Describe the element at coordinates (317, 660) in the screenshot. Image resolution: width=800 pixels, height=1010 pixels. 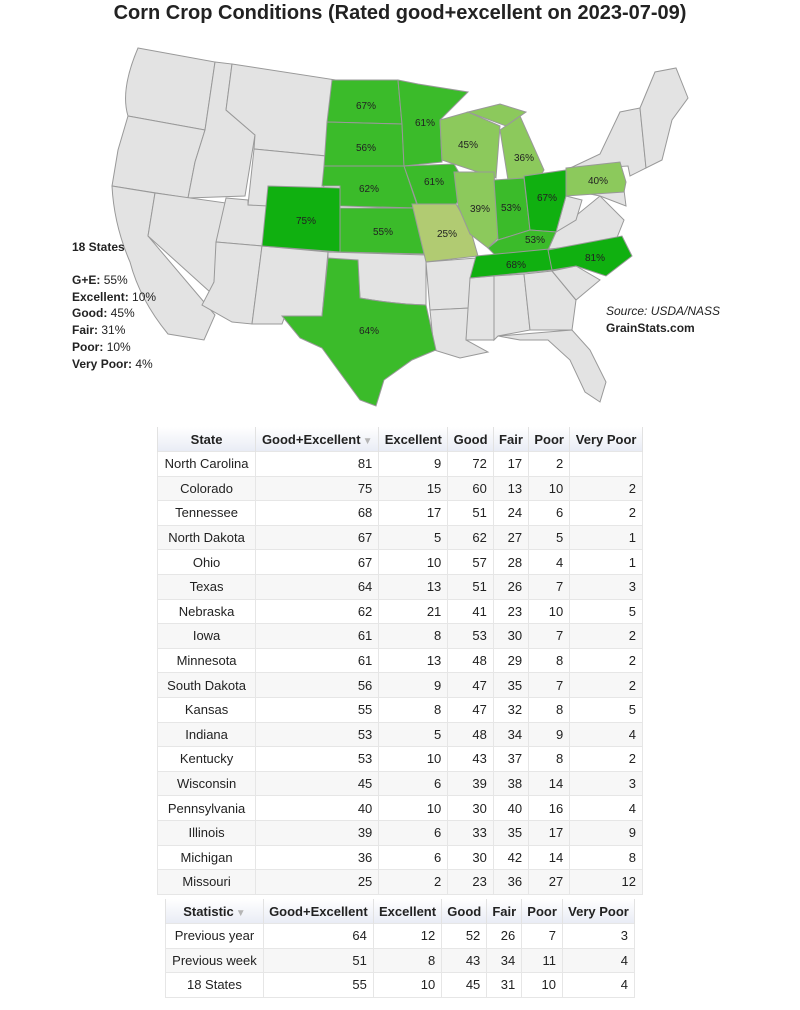
I see `table-cell: 61` at that location.